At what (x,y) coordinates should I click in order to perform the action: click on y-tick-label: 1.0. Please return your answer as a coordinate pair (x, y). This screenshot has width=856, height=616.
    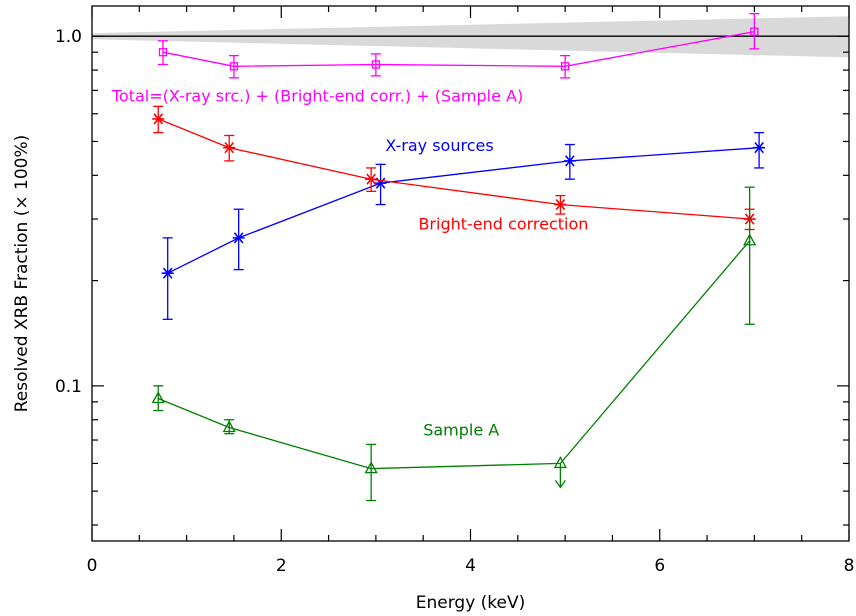
    Looking at the image, I should click on (68, 37).